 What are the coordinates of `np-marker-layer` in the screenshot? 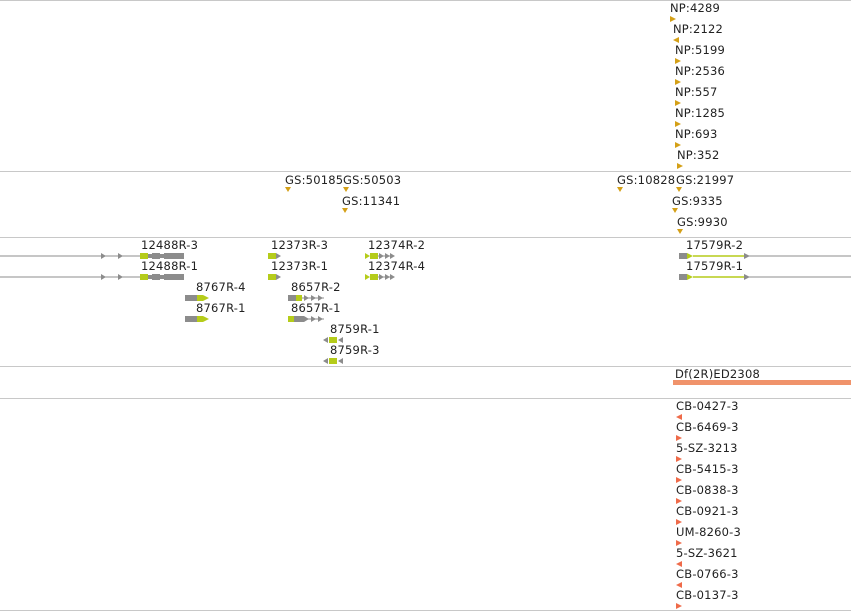 It's located at (676, 92).